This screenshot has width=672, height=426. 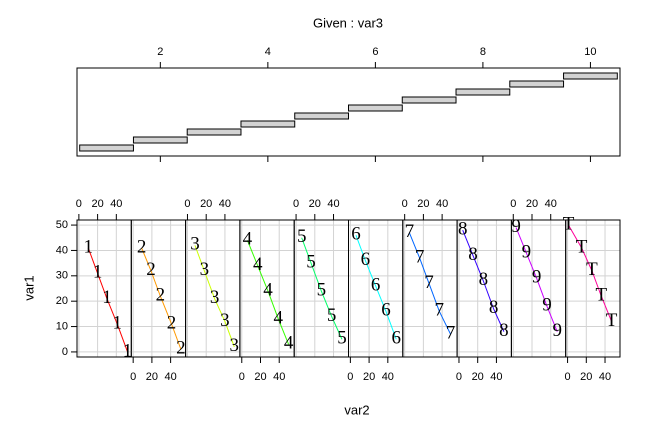 I want to click on given-tick-label: 8, so click(x=483, y=52).